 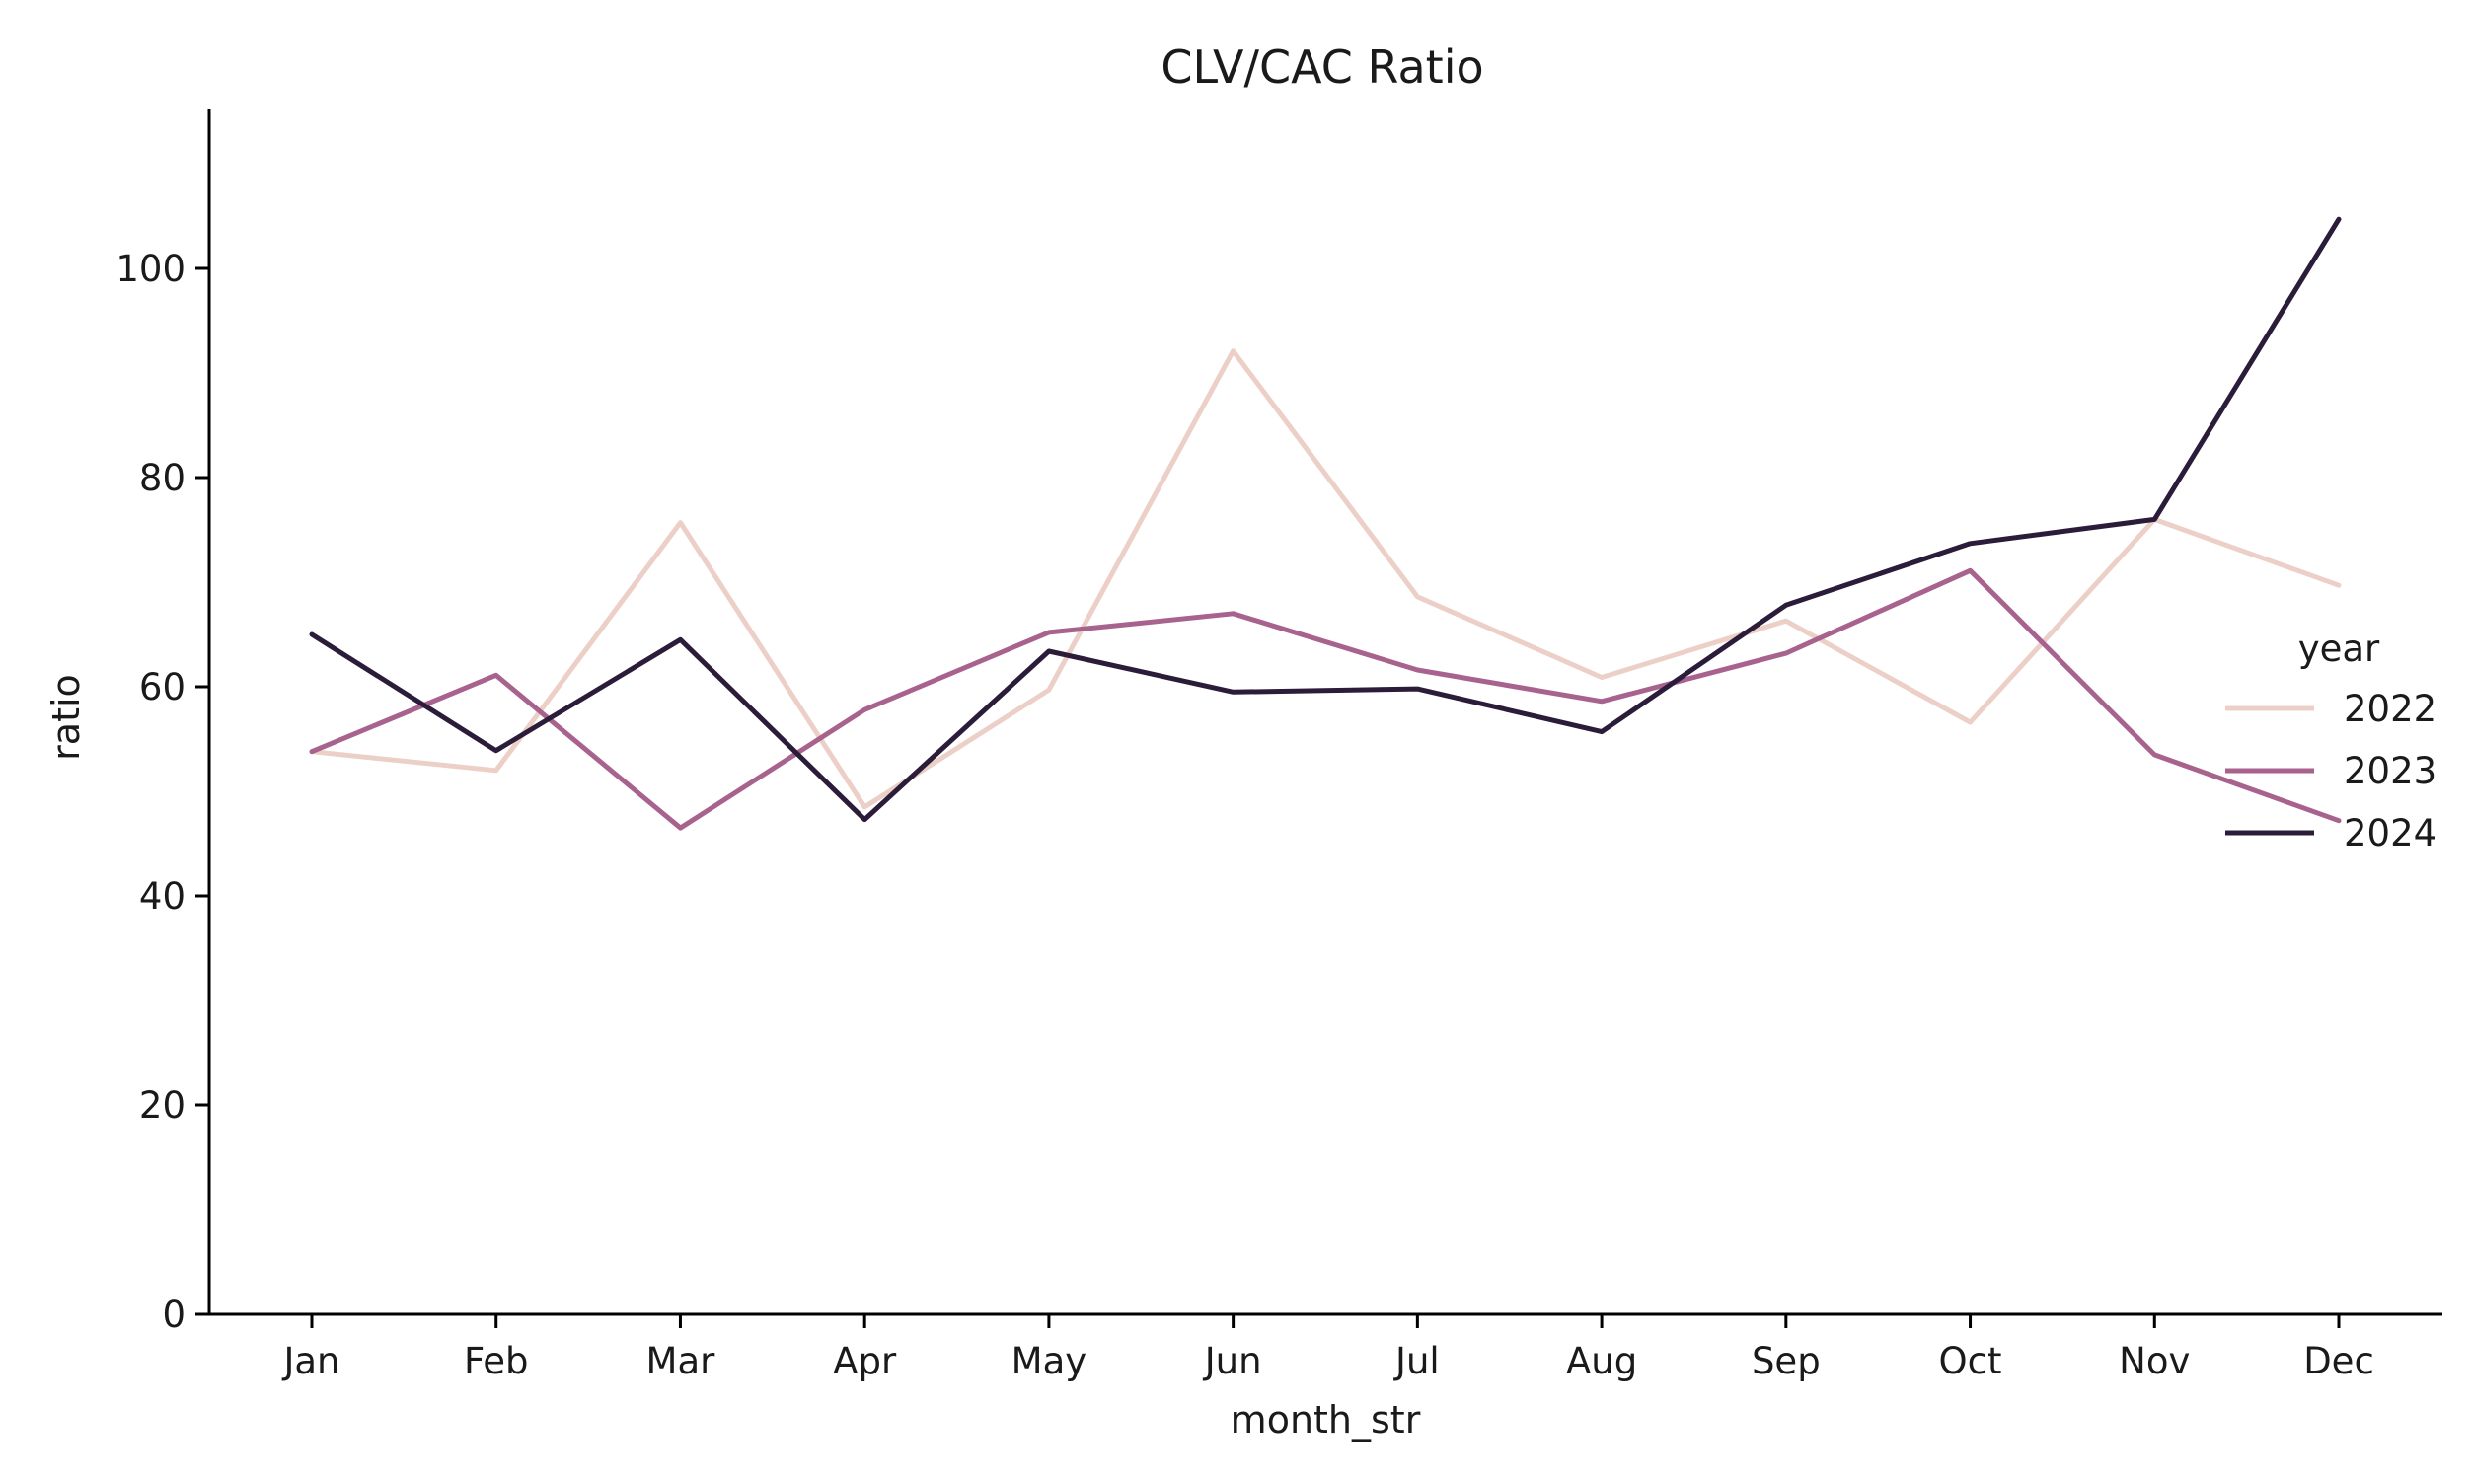 What do you see at coordinates (1327, 1348) in the screenshot?
I see `x-ticks: Jan Feb Mar Apr May Jun Jul Aug Sep Oct Nov Dec` at bounding box center [1327, 1348].